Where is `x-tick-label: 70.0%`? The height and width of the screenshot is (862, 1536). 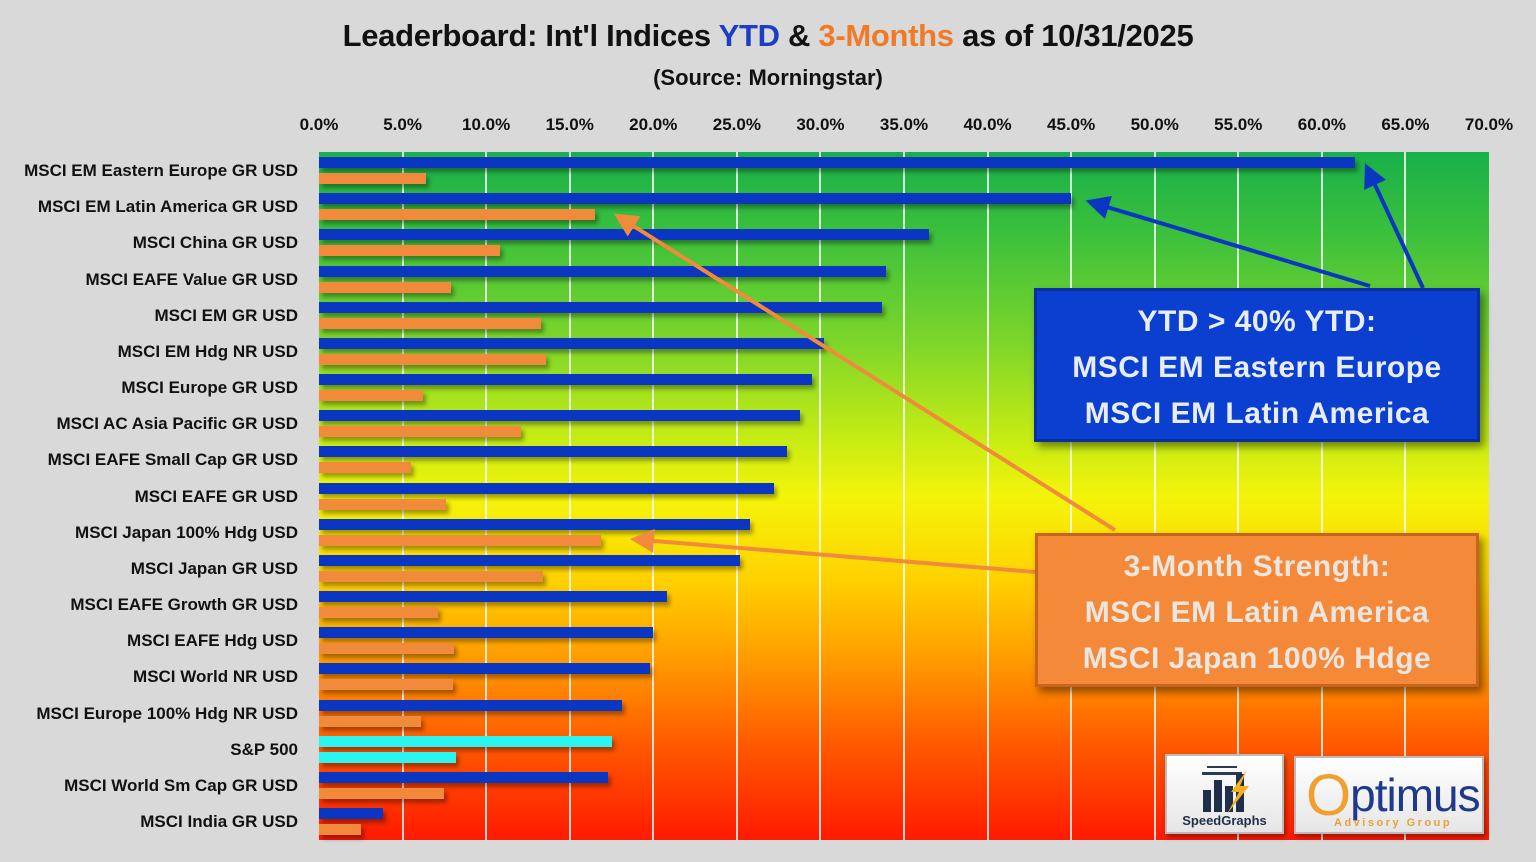 x-tick-label: 70.0% is located at coordinates (1489, 124).